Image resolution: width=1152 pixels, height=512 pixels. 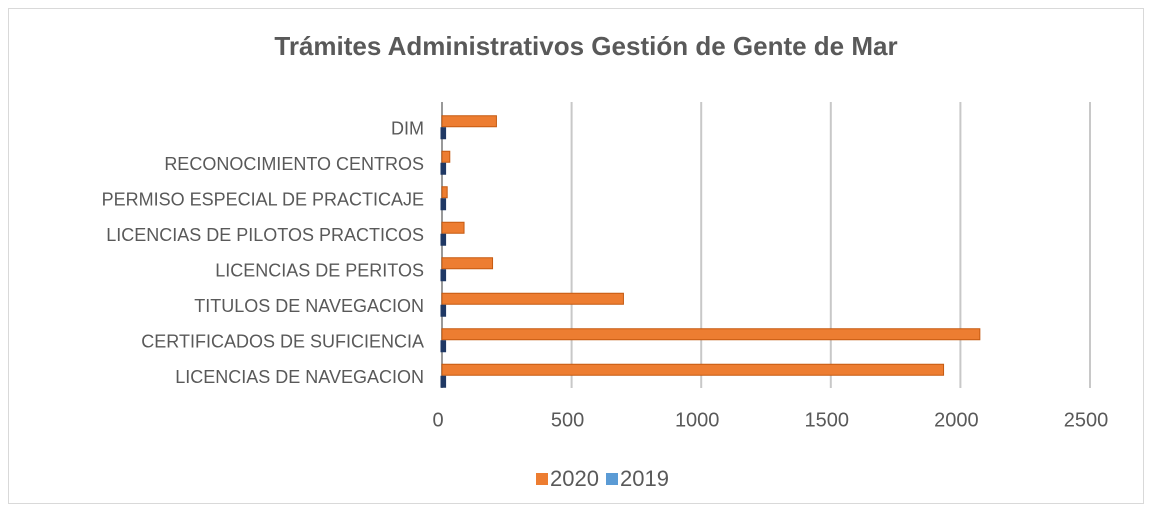 I want to click on y-tick-label: LICENCIAS DE PERITOS, so click(x=319, y=271).